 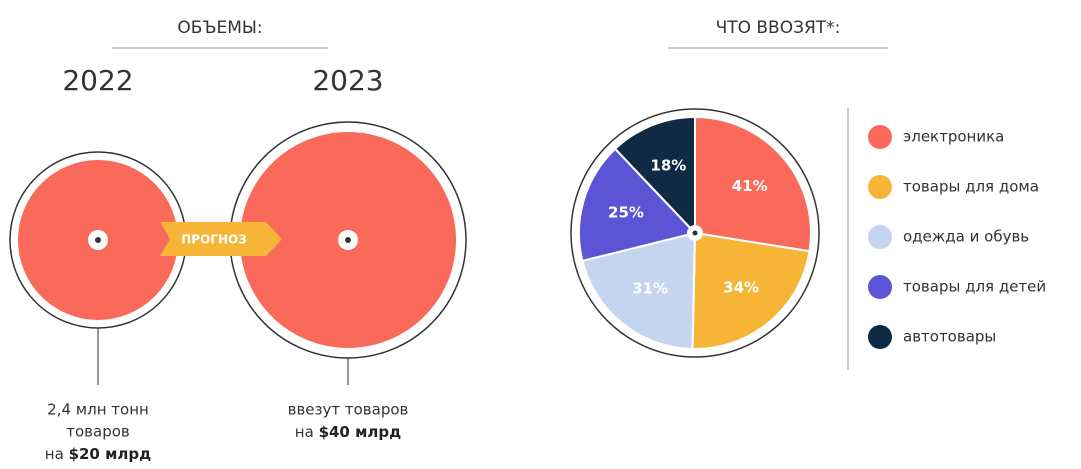 I want to click on slice-label: 31%, so click(x=650, y=289).